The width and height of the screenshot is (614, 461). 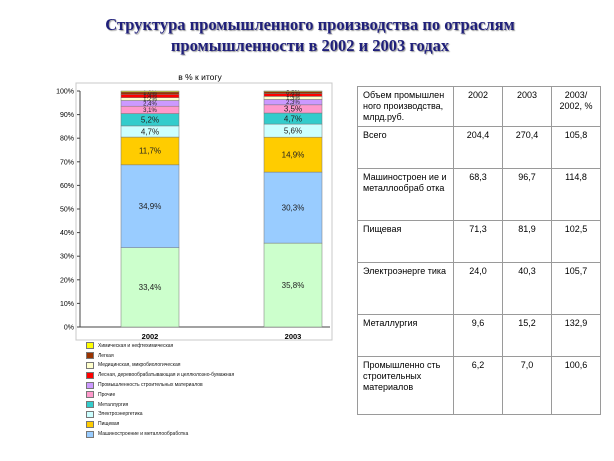 I want to click on data-label: 34,9%, so click(x=150, y=206).